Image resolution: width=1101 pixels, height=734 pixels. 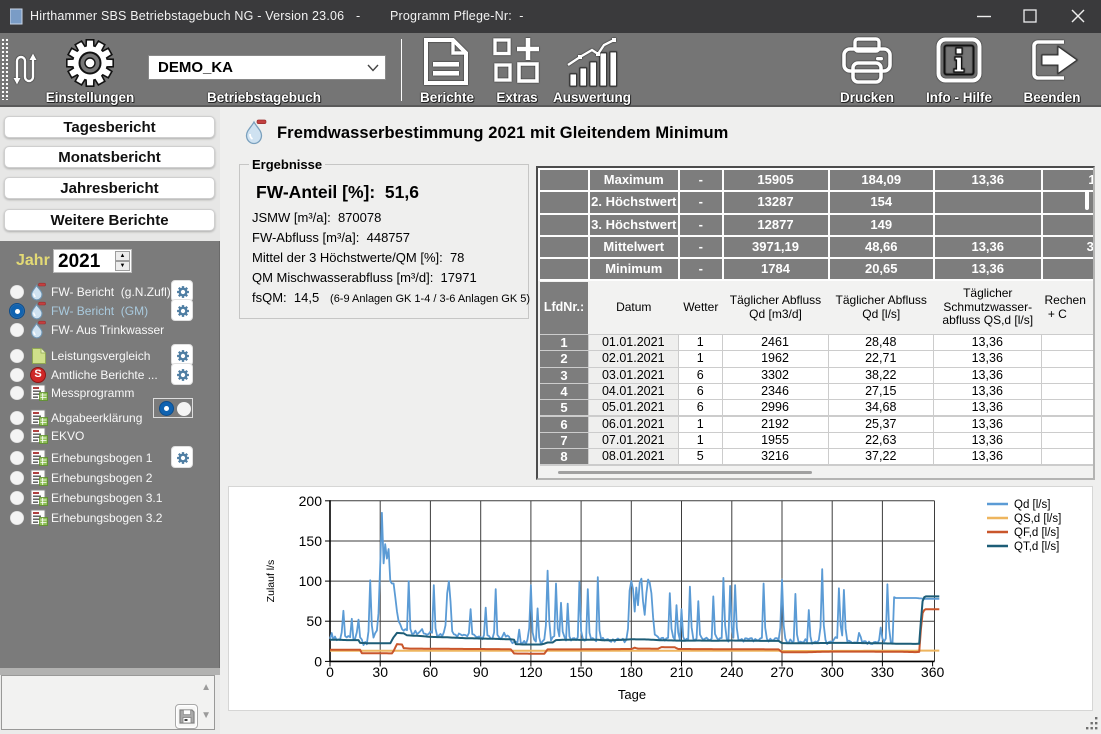 What do you see at coordinates (933, 672) in the screenshot?
I see `svg-text: 360` at bounding box center [933, 672].